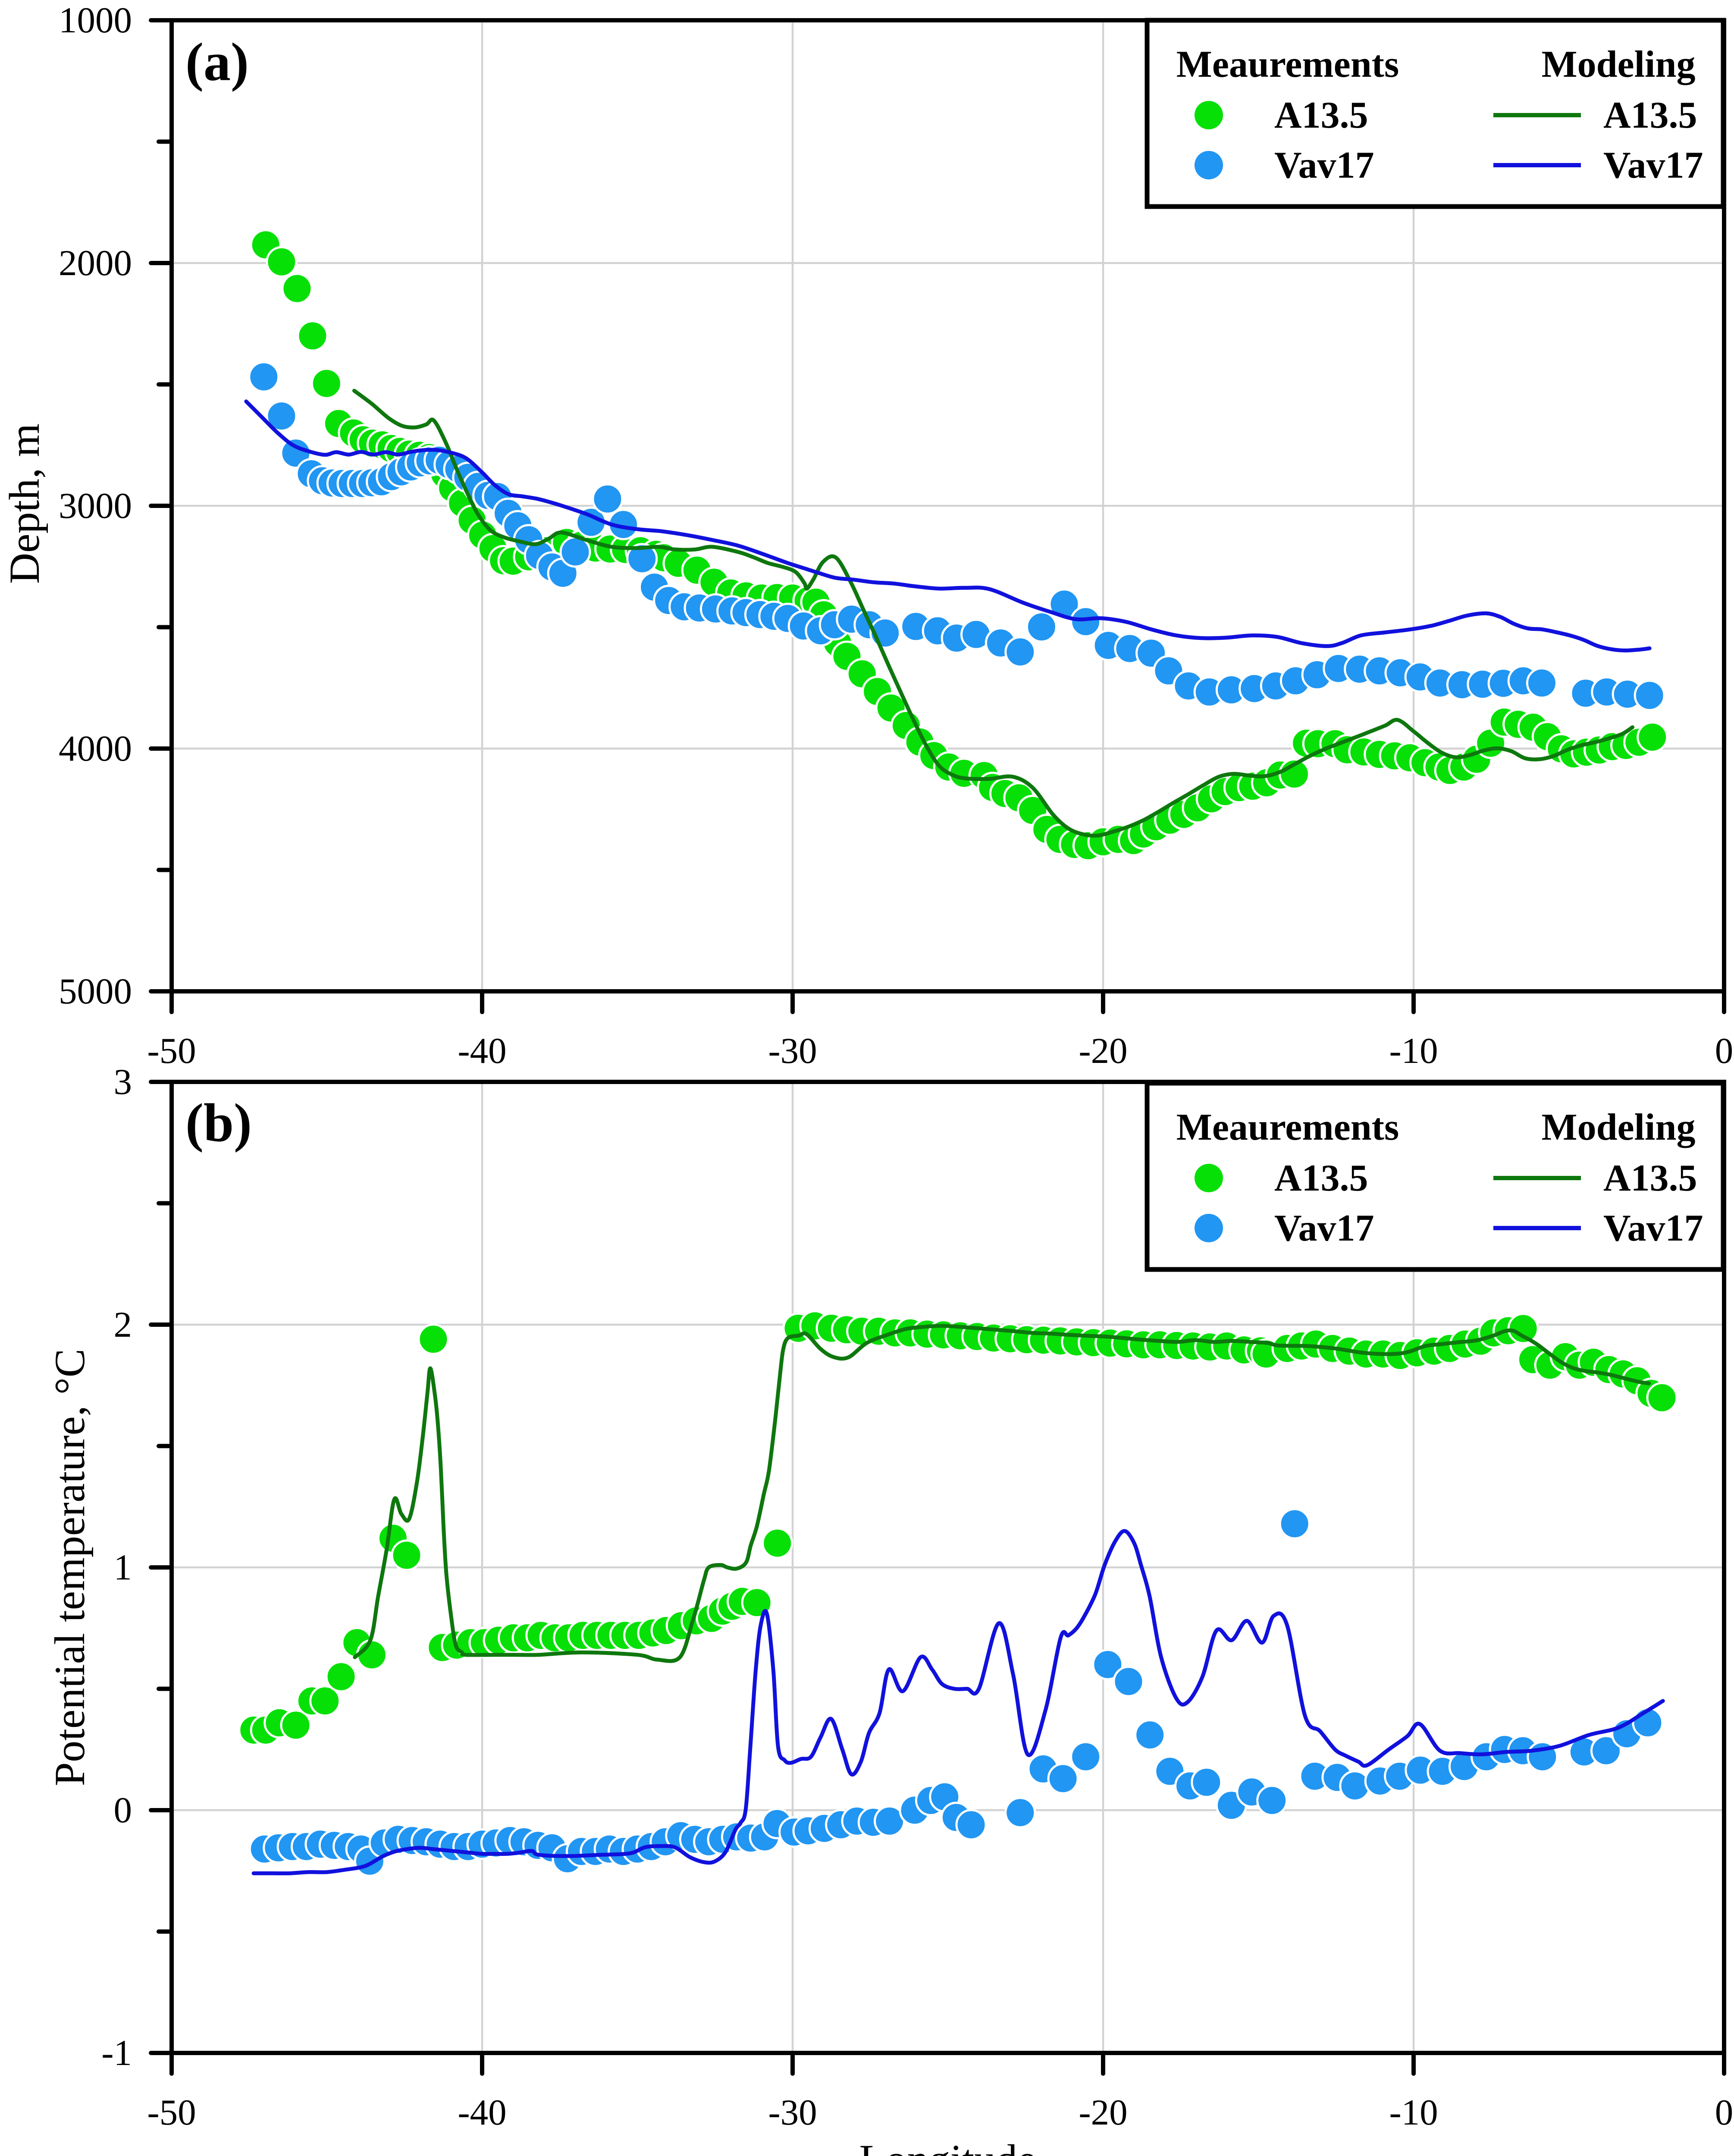 This screenshot has width=1734, height=2156. I want to click on svg-text: -1, so click(116, 2053).